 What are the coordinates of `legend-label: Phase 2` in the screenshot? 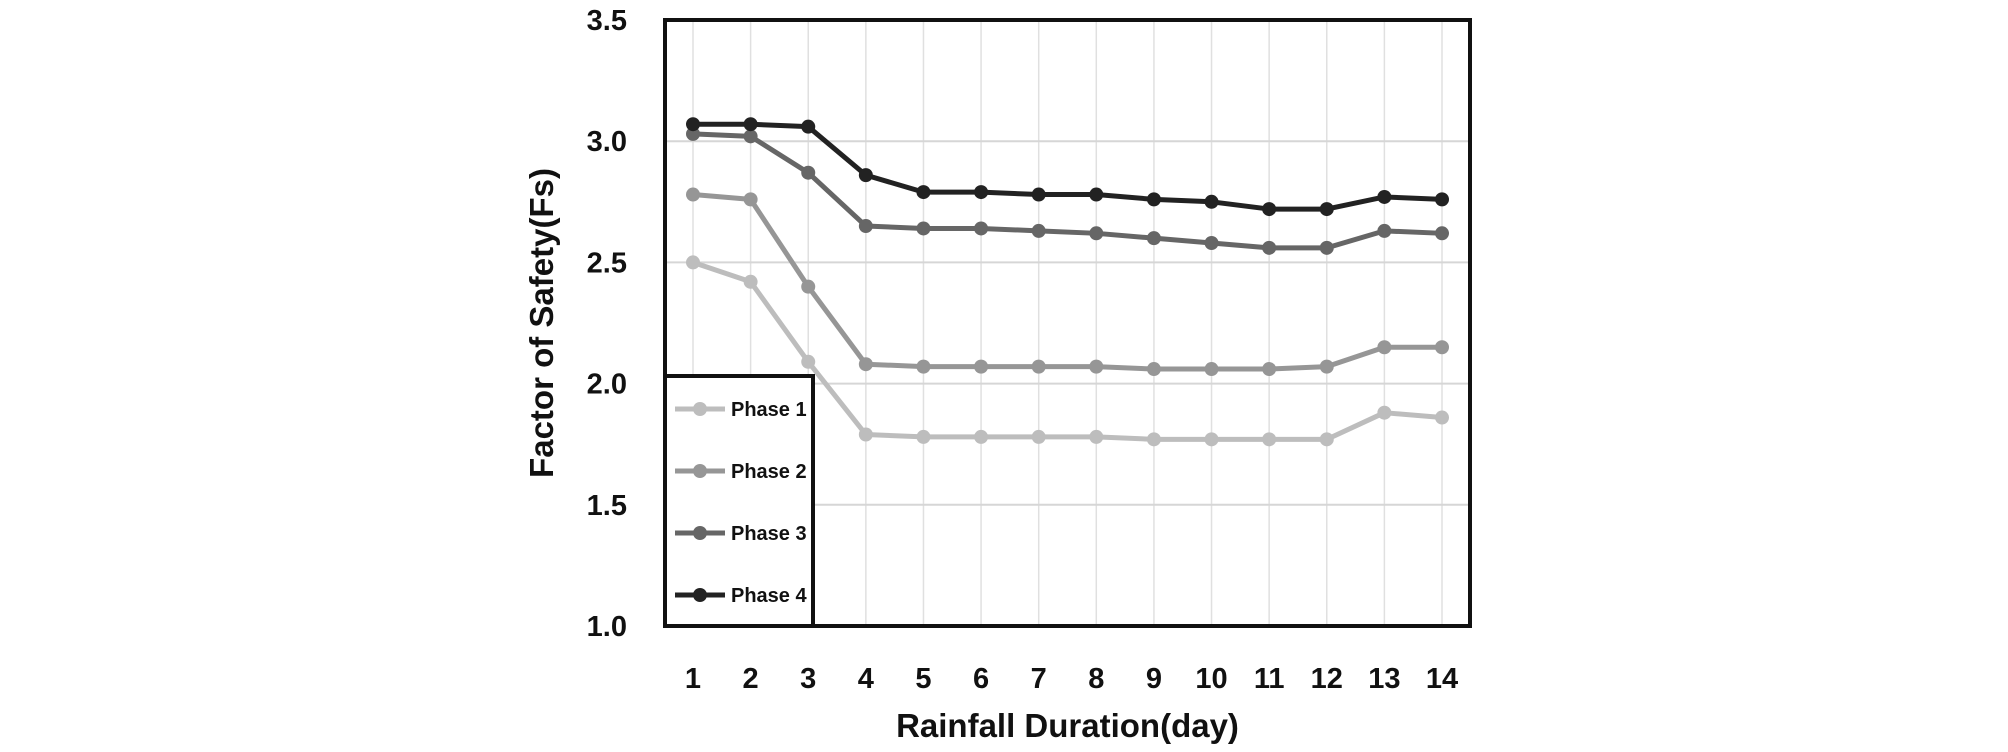 It's located at (769, 472).